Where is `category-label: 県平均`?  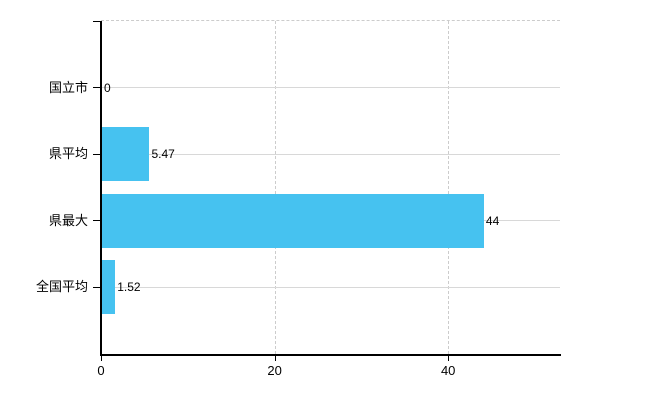
category-label: 県平均 is located at coordinates (68, 154).